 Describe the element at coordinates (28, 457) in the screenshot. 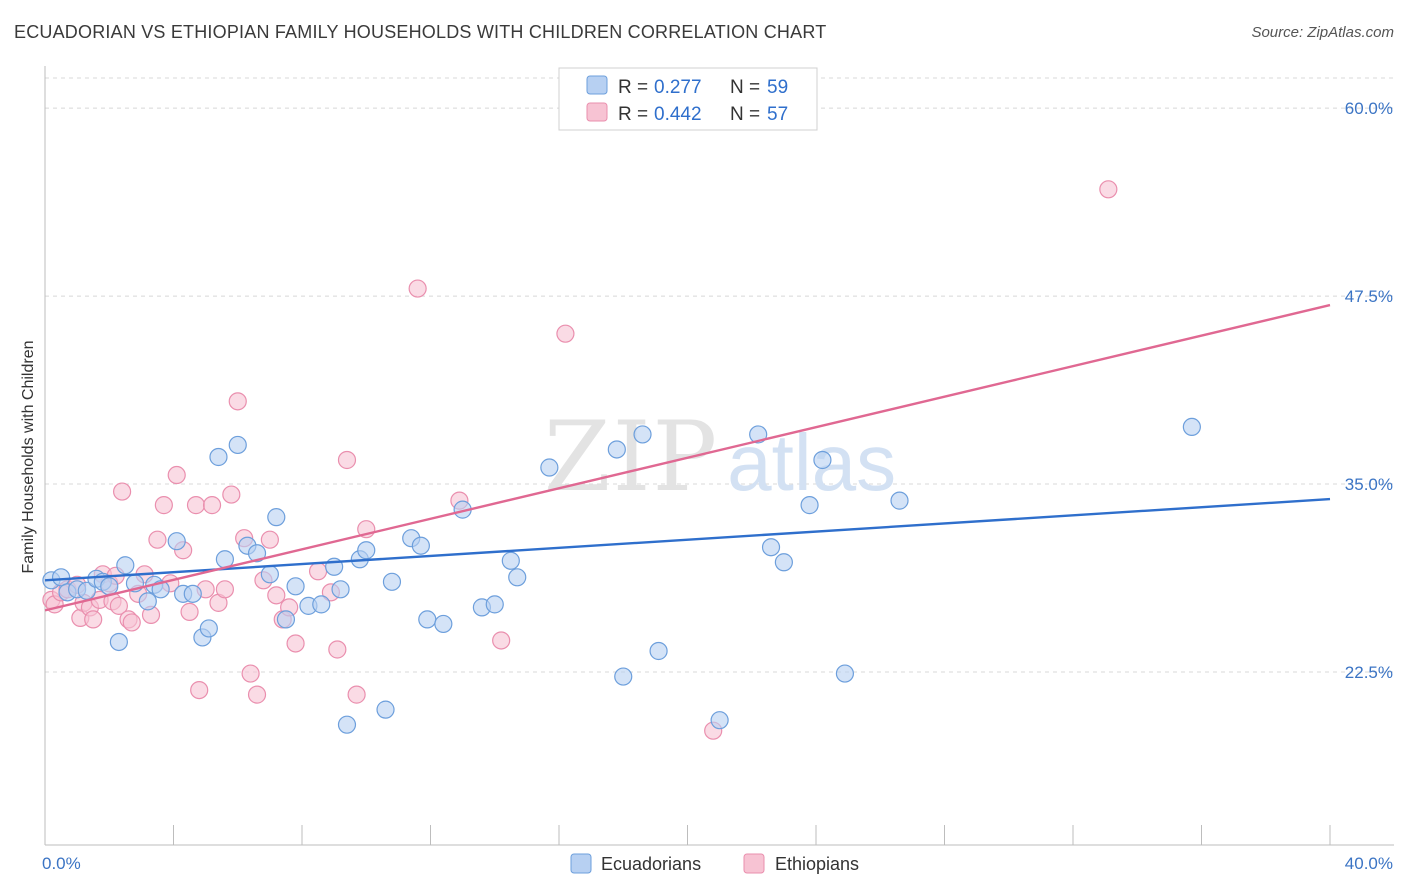

I see `y-axis-title: Family Households with Children` at that location.